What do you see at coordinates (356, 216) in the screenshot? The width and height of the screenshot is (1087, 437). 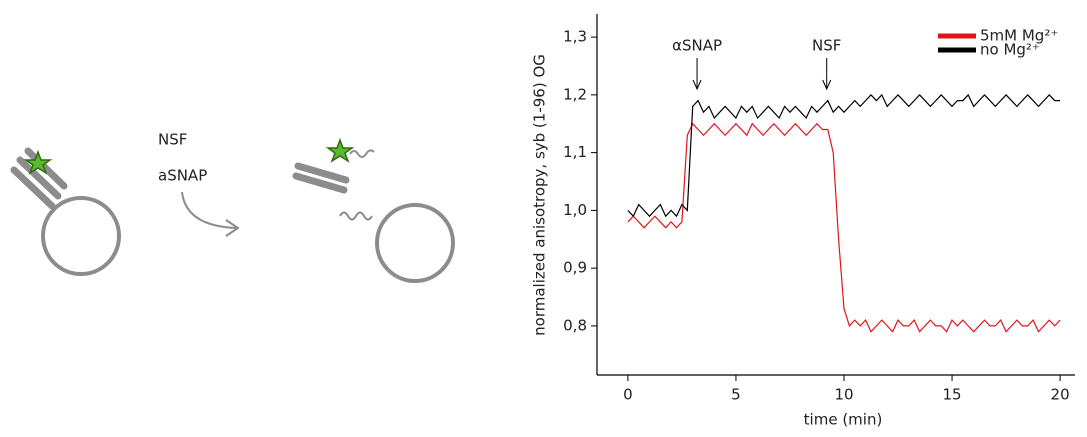 I see `snap25-fragment` at bounding box center [356, 216].